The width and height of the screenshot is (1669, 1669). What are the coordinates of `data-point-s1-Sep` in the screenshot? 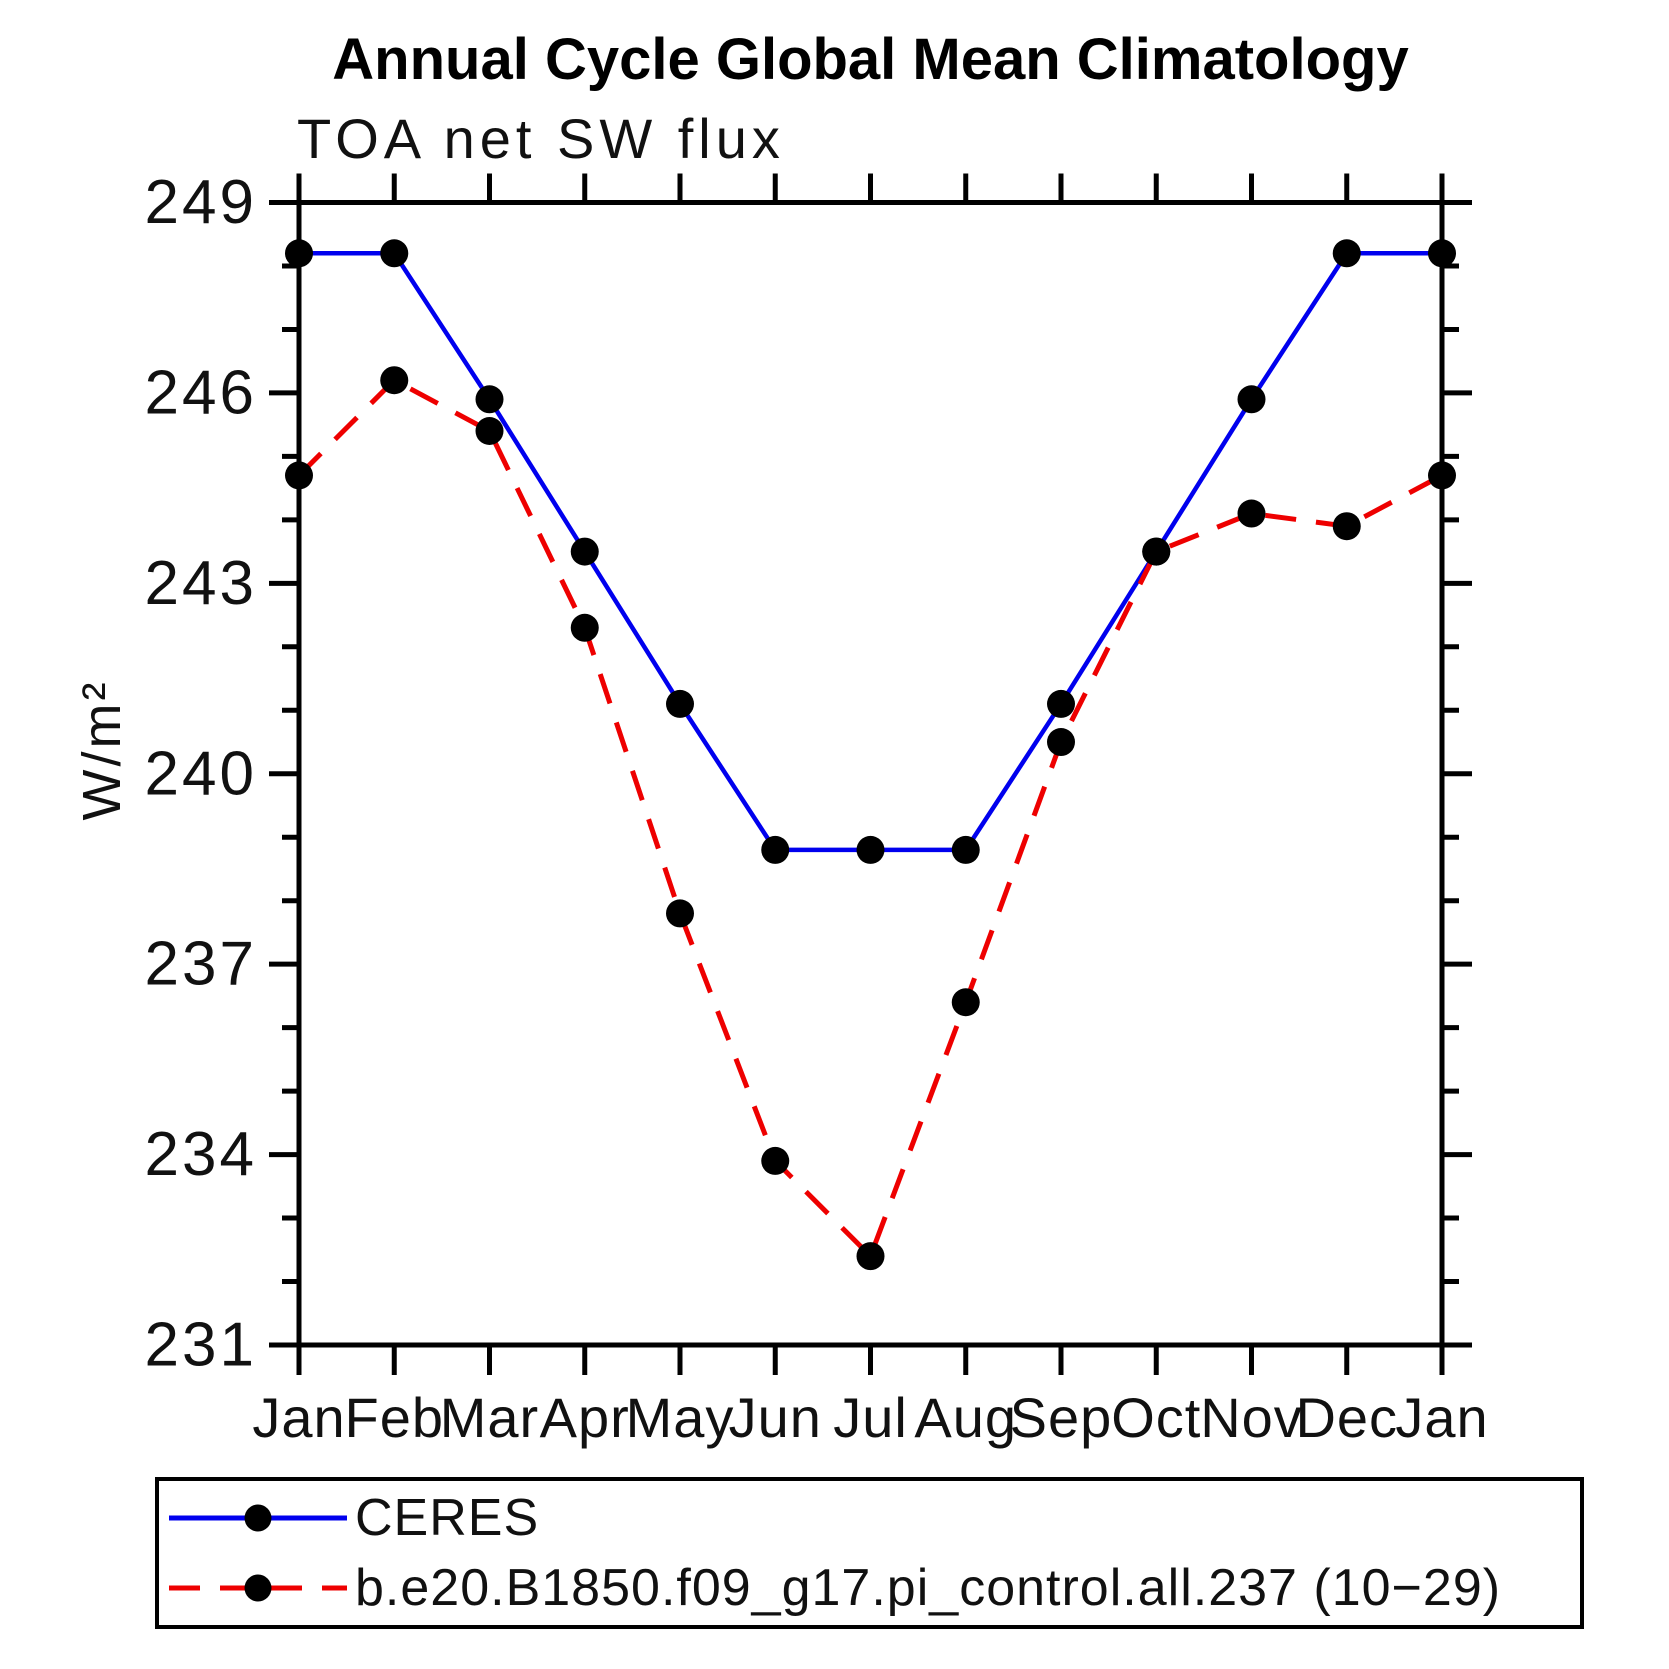 It's located at (1061, 742).